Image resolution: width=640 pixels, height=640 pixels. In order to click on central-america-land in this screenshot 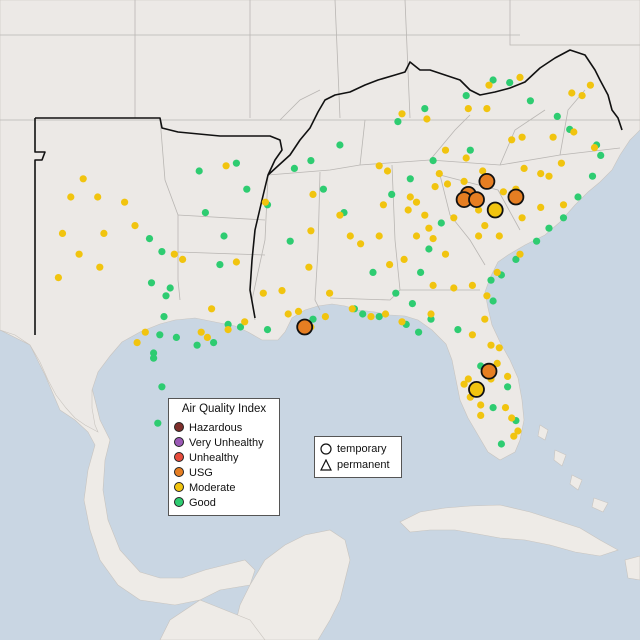, I will do `click(212, 619)`.